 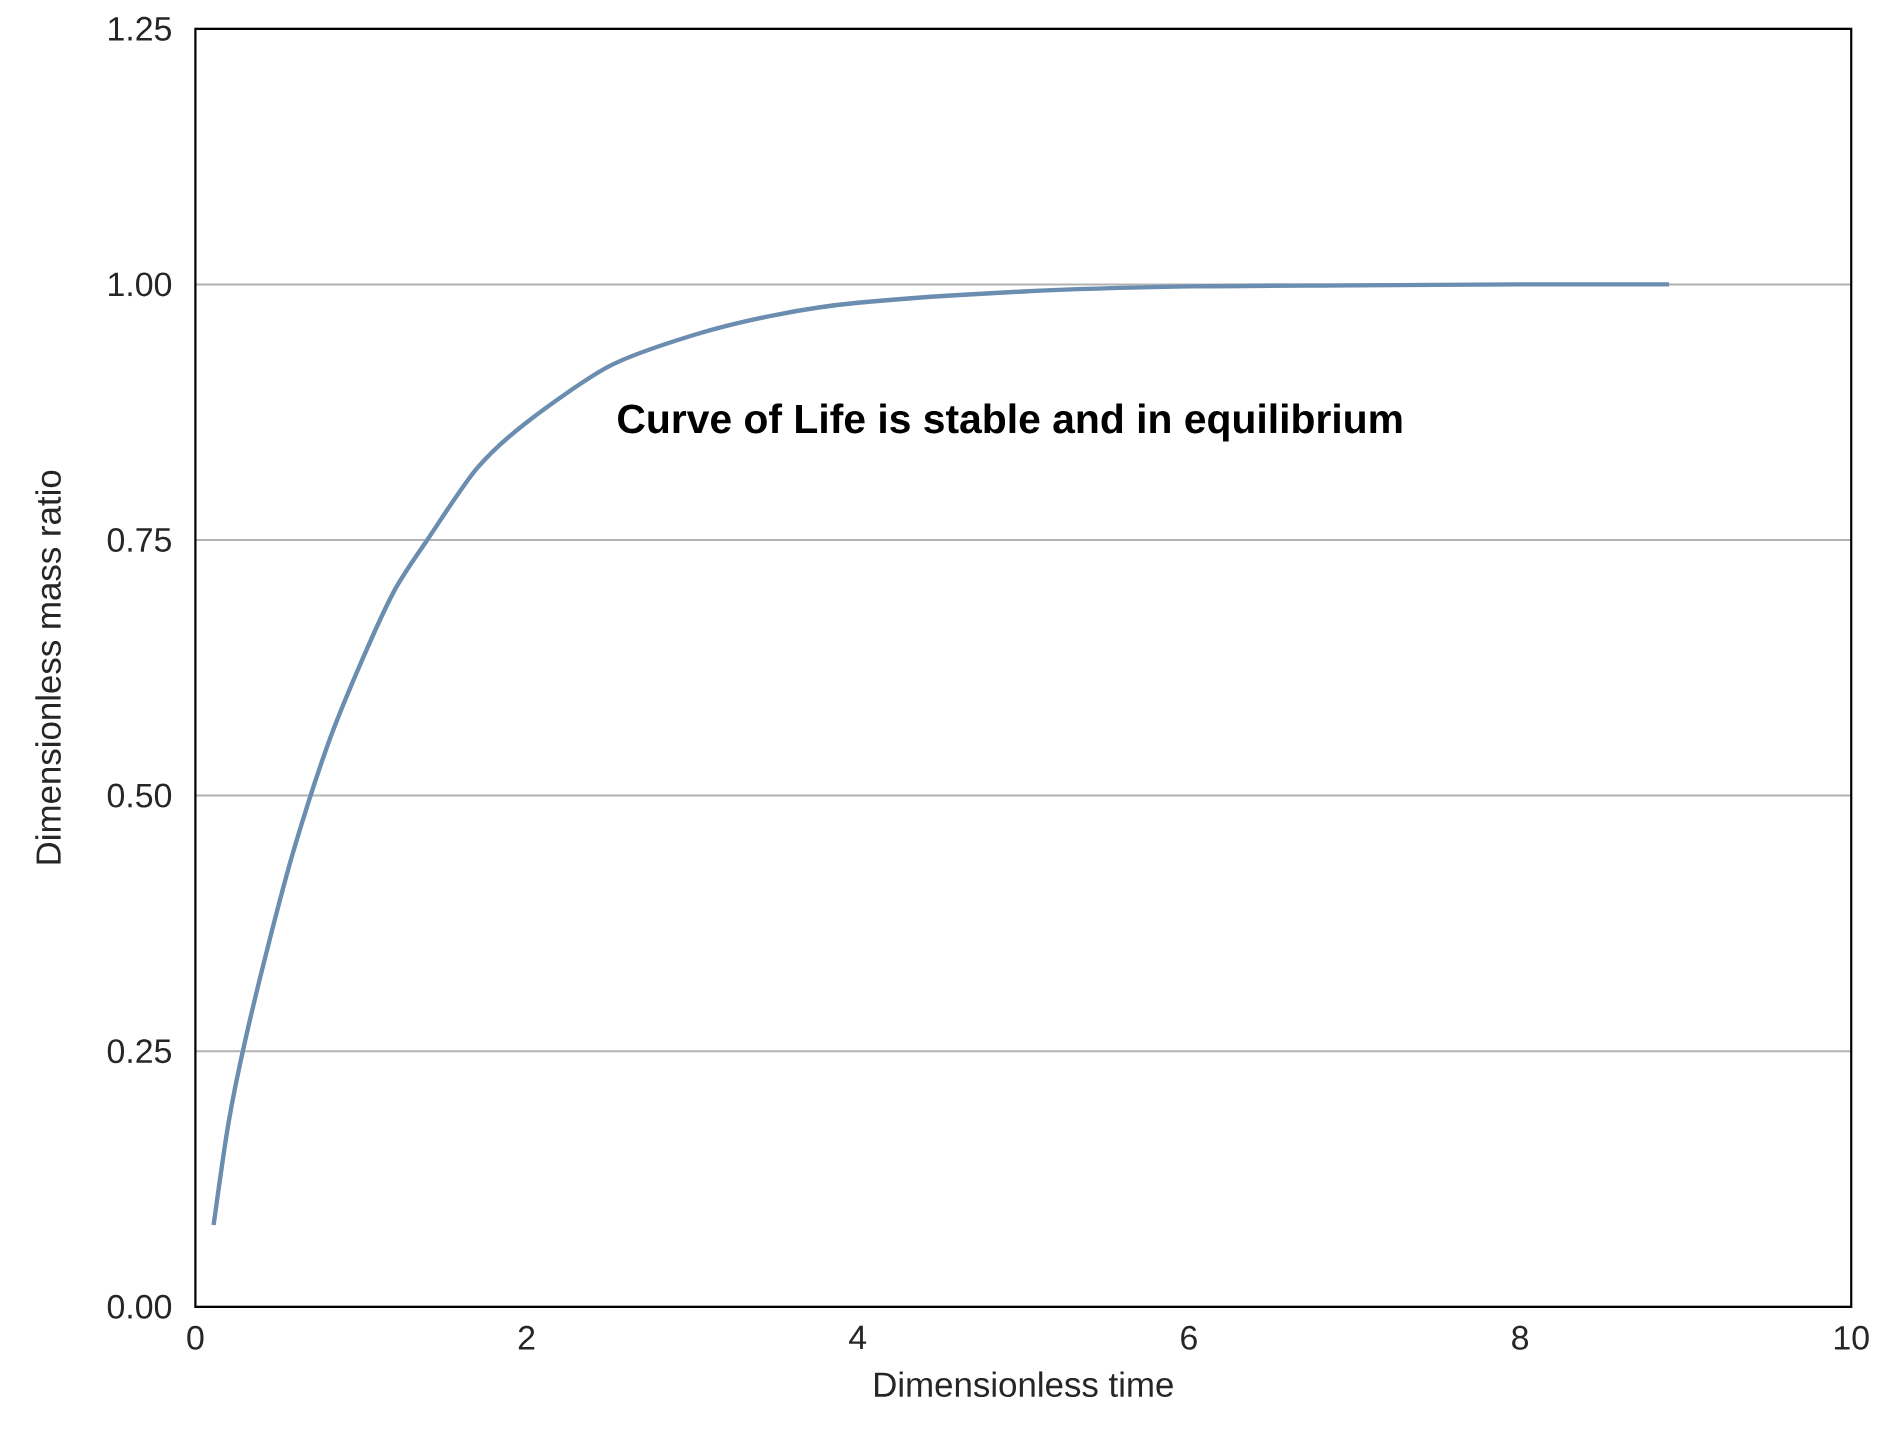 What do you see at coordinates (526, 1337) in the screenshot?
I see `x-tick-label: 2` at bounding box center [526, 1337].